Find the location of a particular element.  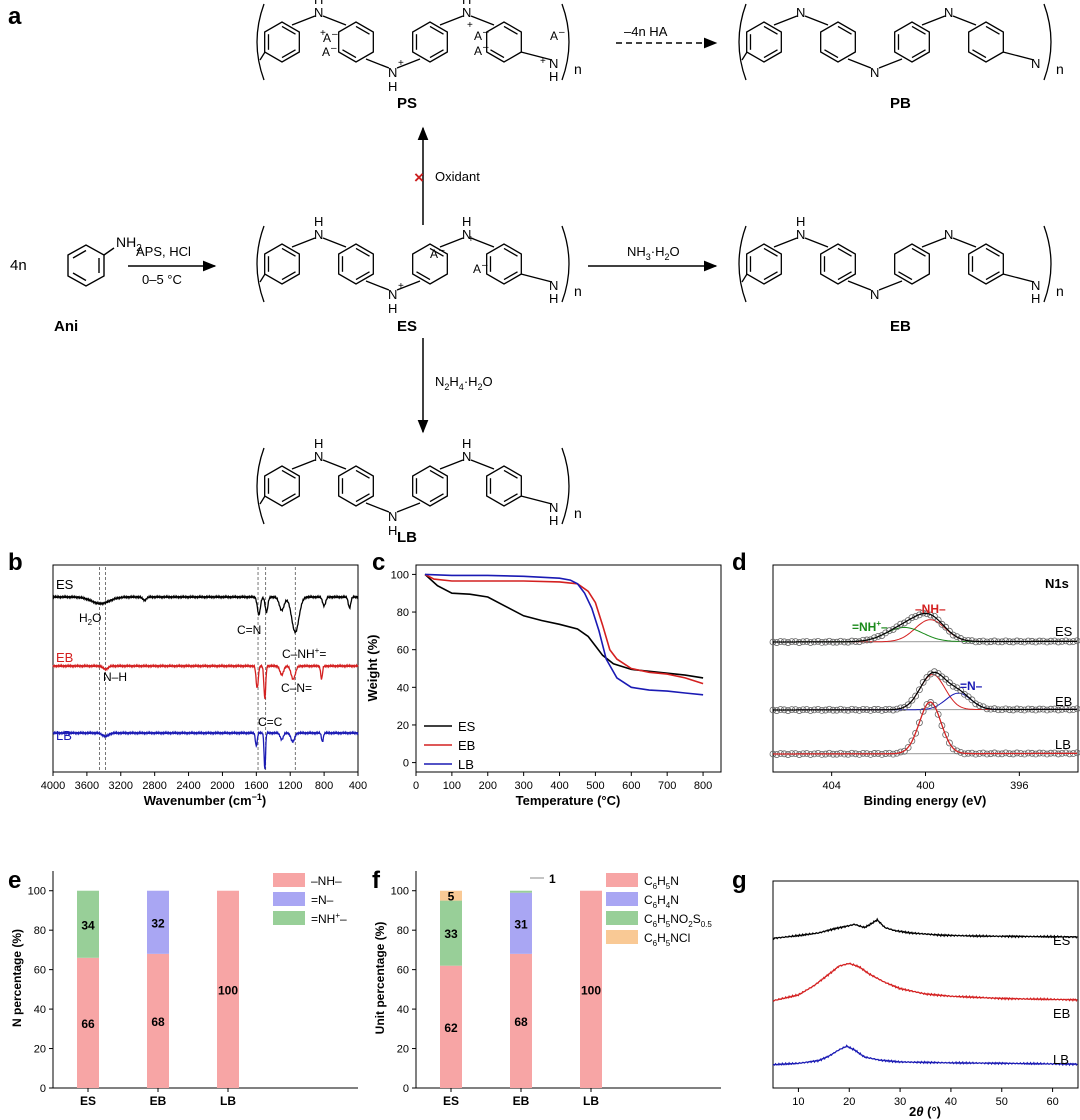

xps-envelope-es is located at coordinates (925, 627).